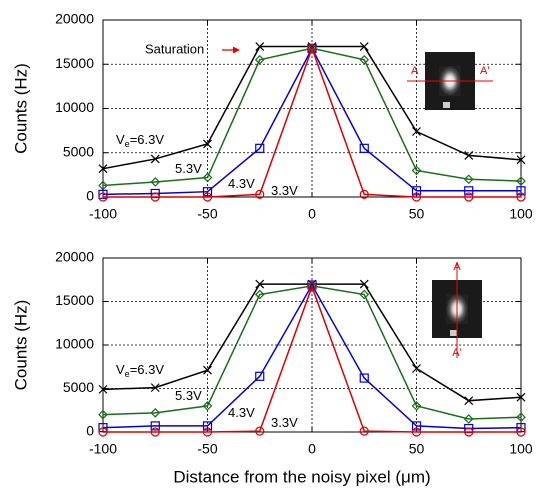 The width and height of the screenshot is (537, 488). Describe the element at coordinates (484, 71) in the screenshot. I see `cut-end: A'` at that location.